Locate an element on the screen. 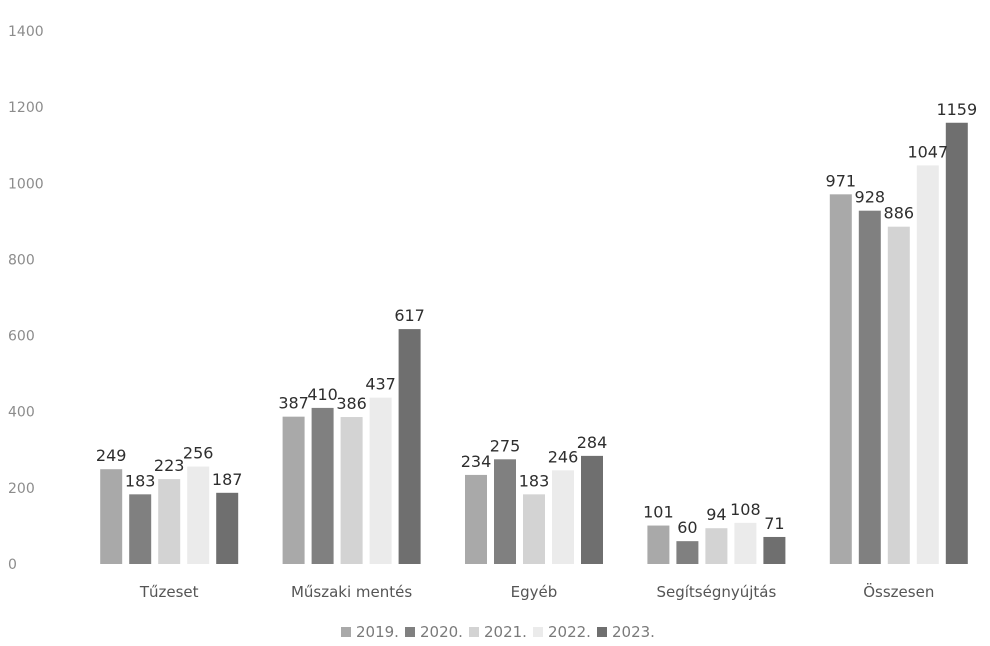 This screenshot has height=646, width=990. y-tick-label: 1000 is located at coordinates (26, 184).